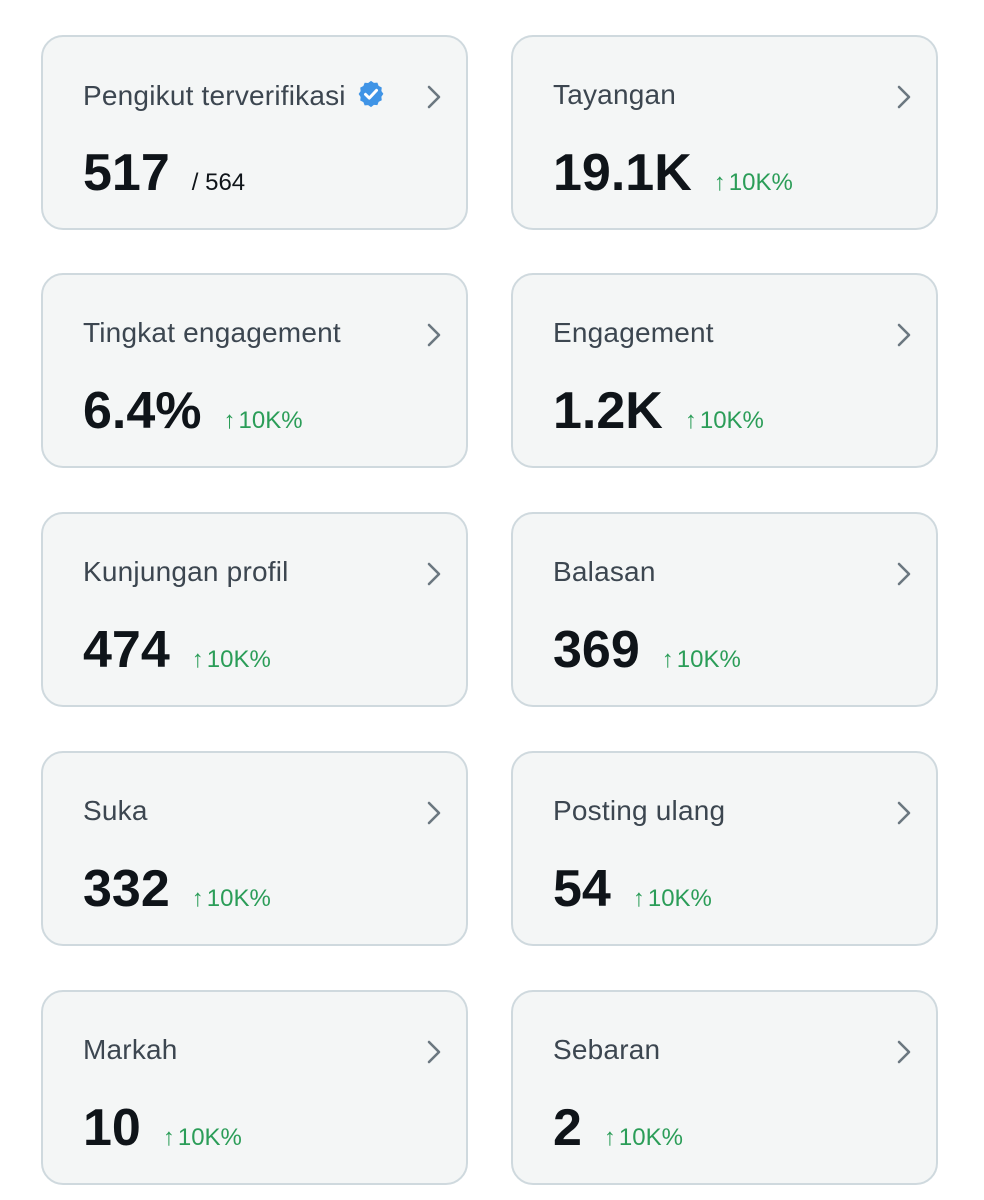 This screenshot has height=1200, width=984. Describe the element at coordinates (371, 94) in the screenshot. I see `verified-badge-icon` at that location.